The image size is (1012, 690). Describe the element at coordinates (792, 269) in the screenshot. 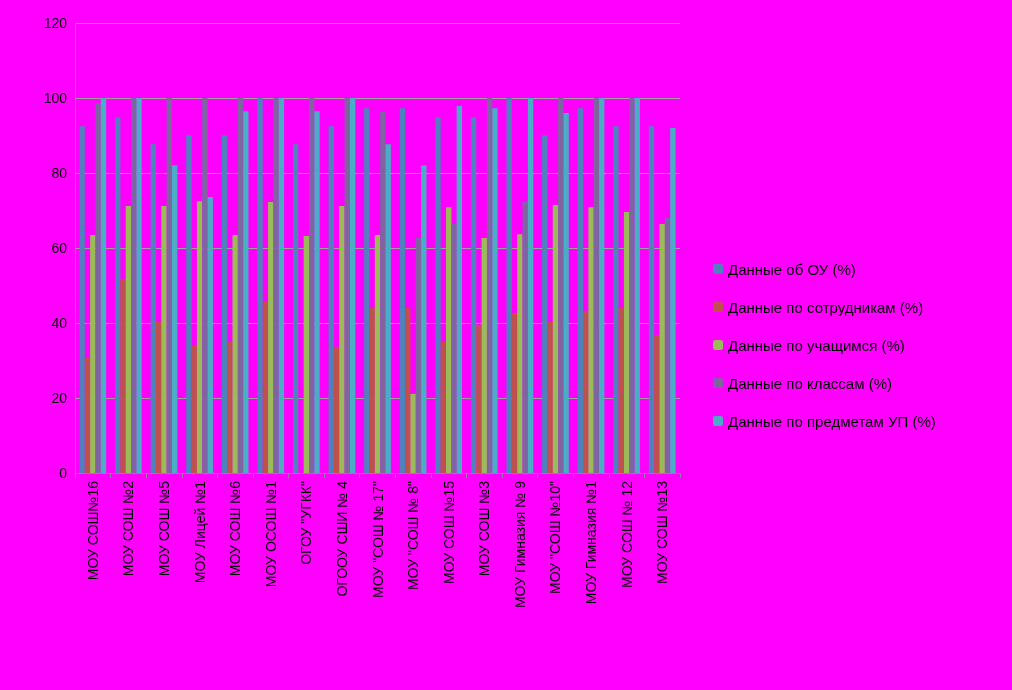

I see `legend-label: Данные об ОУ (%)` at that location.